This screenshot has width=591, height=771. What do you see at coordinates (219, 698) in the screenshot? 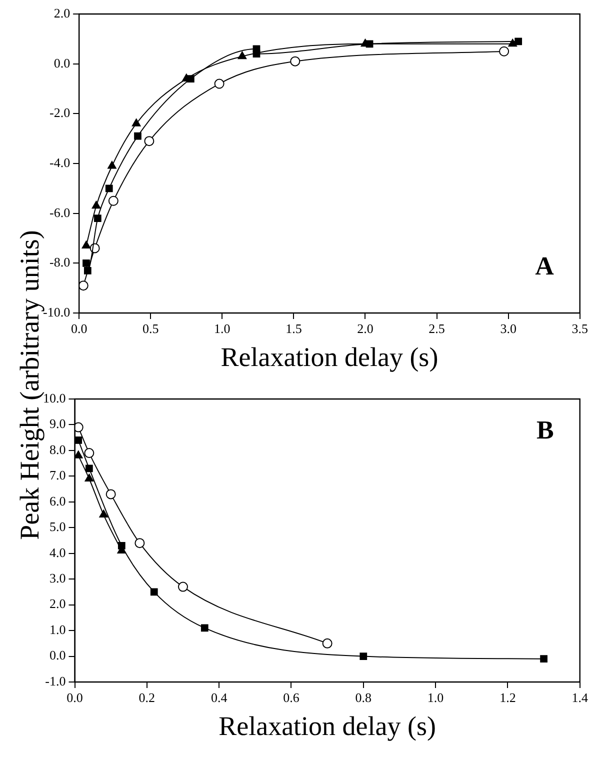
I see `x-tick-label: 0.4` at bounding box center [219, 698].